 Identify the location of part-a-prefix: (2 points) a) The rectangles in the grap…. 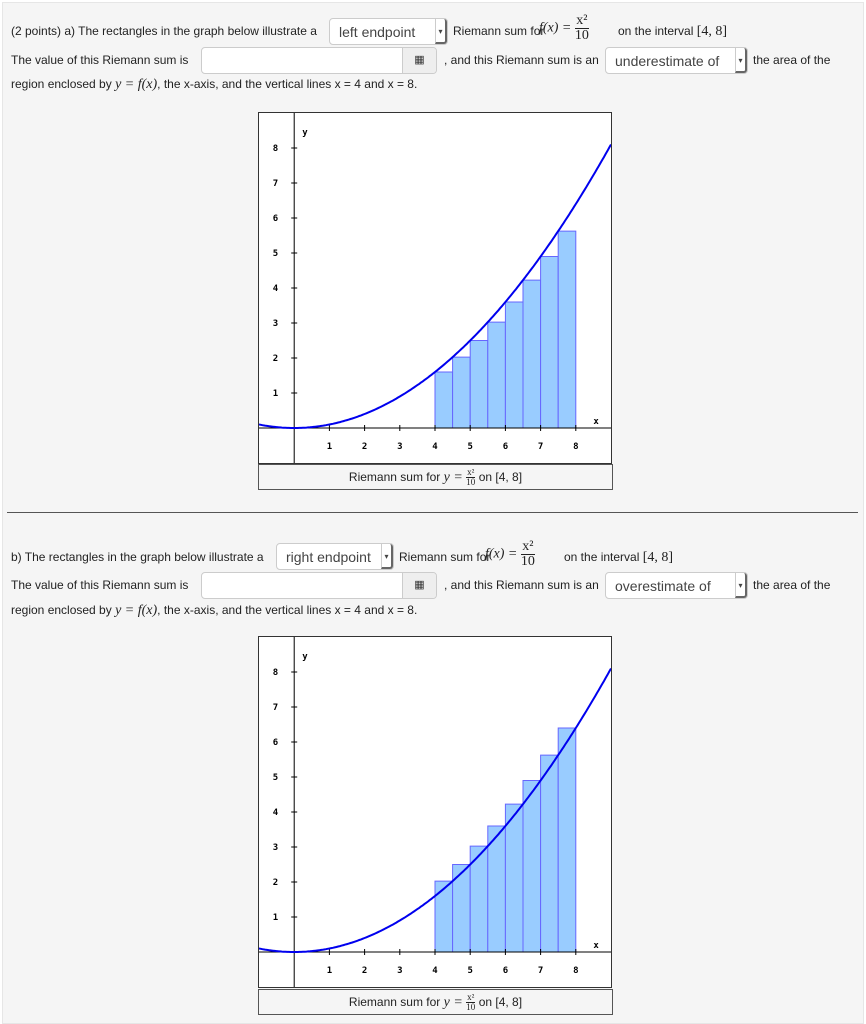
(164, 31).